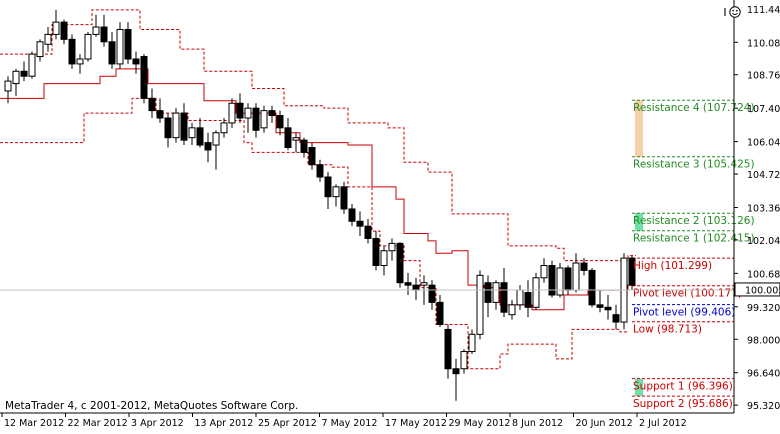  I want to click on level-label: Resistance 1 (102.415), so click(694, 239).